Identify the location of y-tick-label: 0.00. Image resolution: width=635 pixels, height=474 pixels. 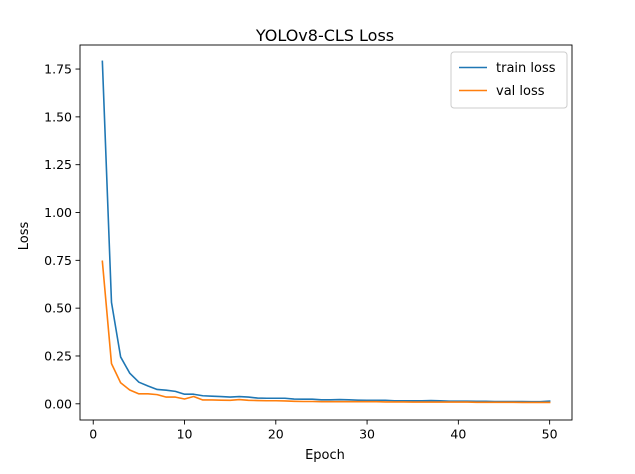
(58, 403).